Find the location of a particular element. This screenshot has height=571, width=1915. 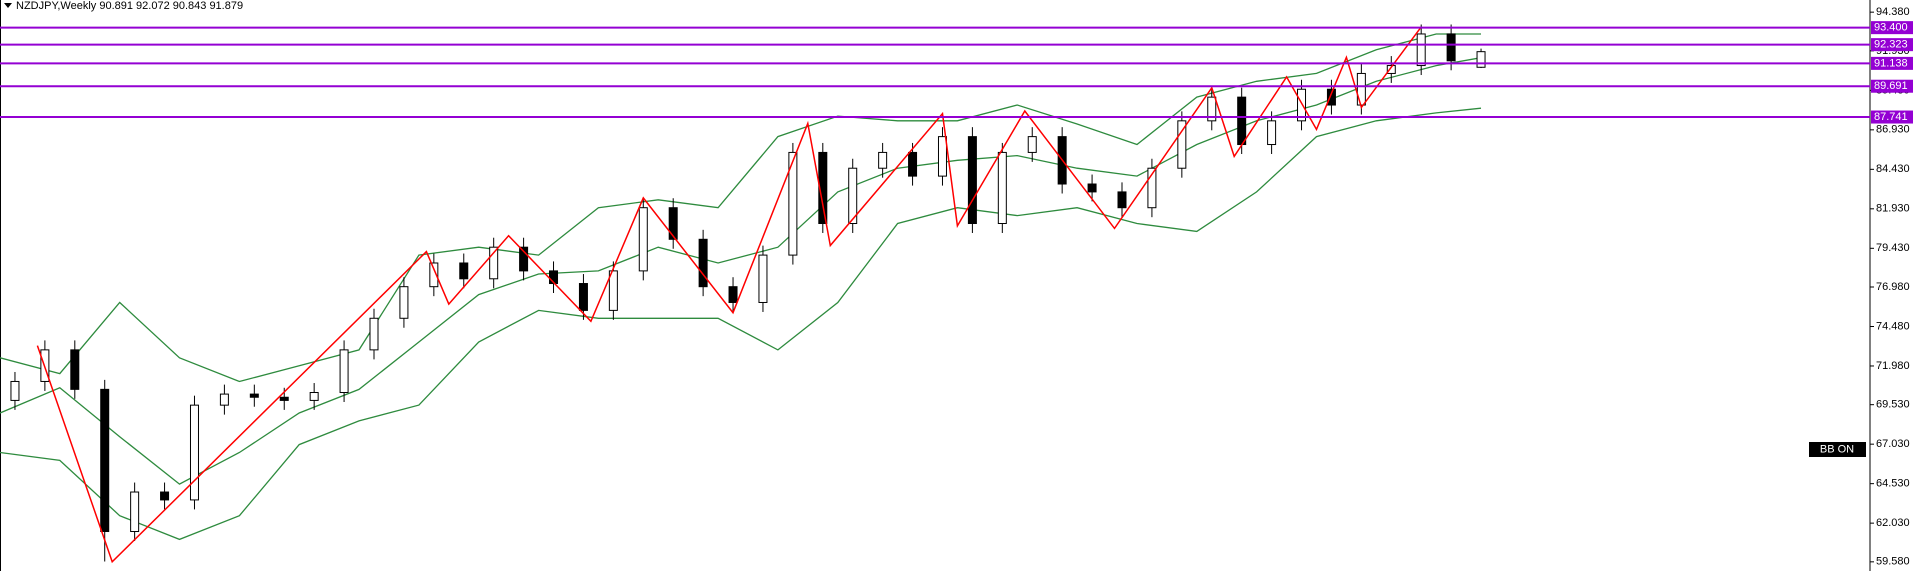

level-label: 89.691 is located at coordinates (1891, 86).